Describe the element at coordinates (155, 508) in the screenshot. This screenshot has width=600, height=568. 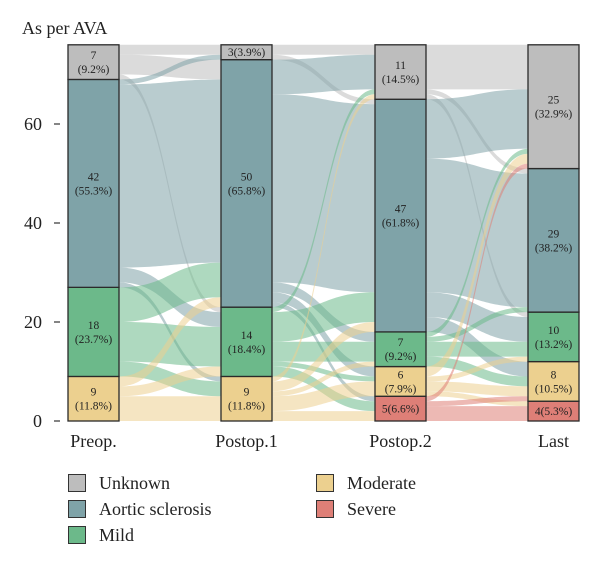
I see `legend-label-aortic-sclerosis: Aortic sclerosis` at that location.